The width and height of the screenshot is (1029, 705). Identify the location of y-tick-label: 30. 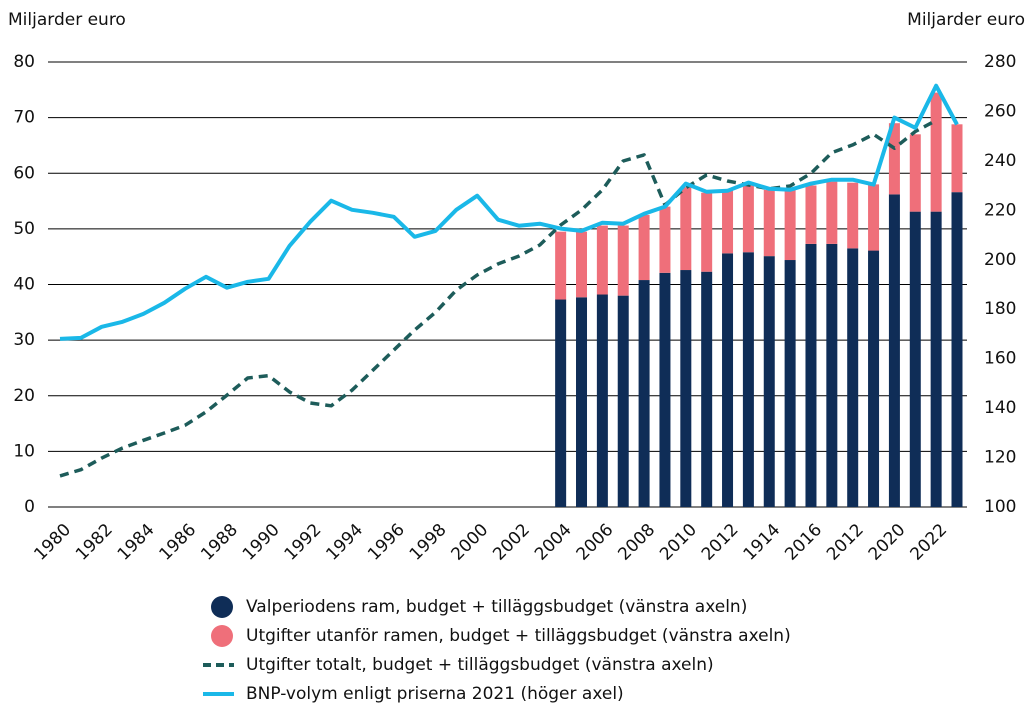
(24, 340).